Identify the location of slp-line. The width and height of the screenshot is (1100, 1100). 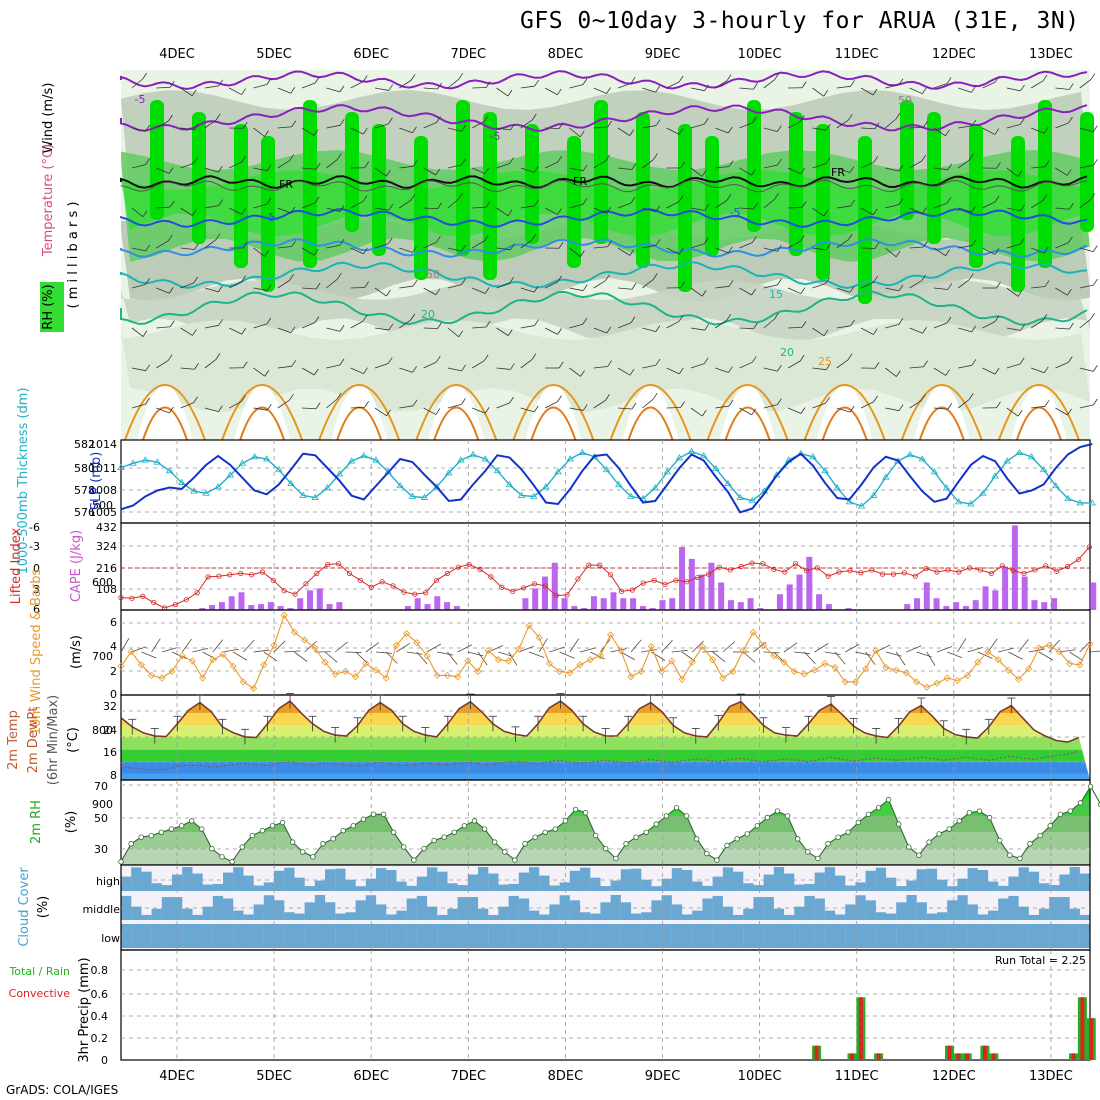
(606, 478).